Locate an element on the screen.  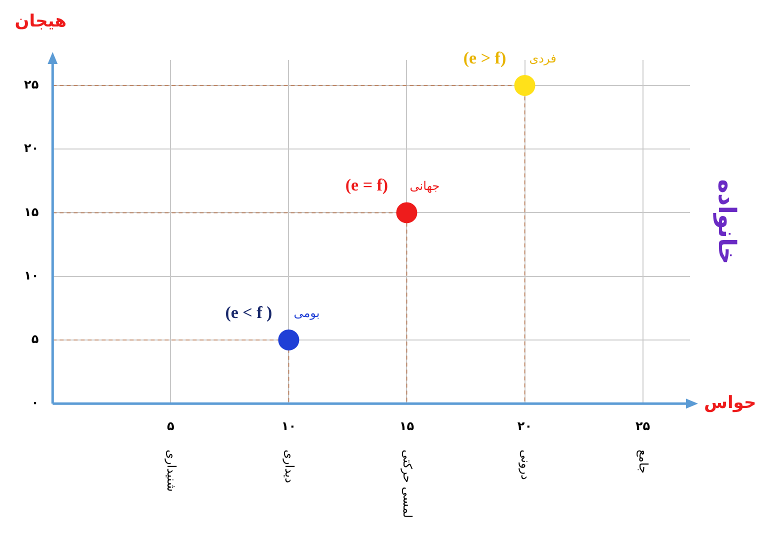
y-axis-title: هیجان is located at coordinates (40, 21).